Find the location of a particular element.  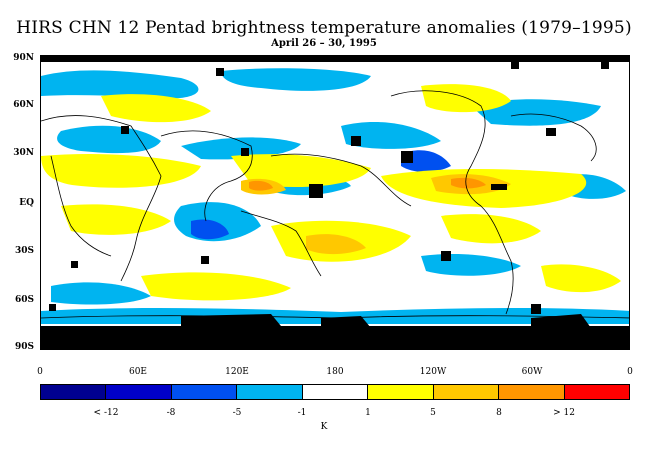

colorbar is located at coordinates (335, 392).